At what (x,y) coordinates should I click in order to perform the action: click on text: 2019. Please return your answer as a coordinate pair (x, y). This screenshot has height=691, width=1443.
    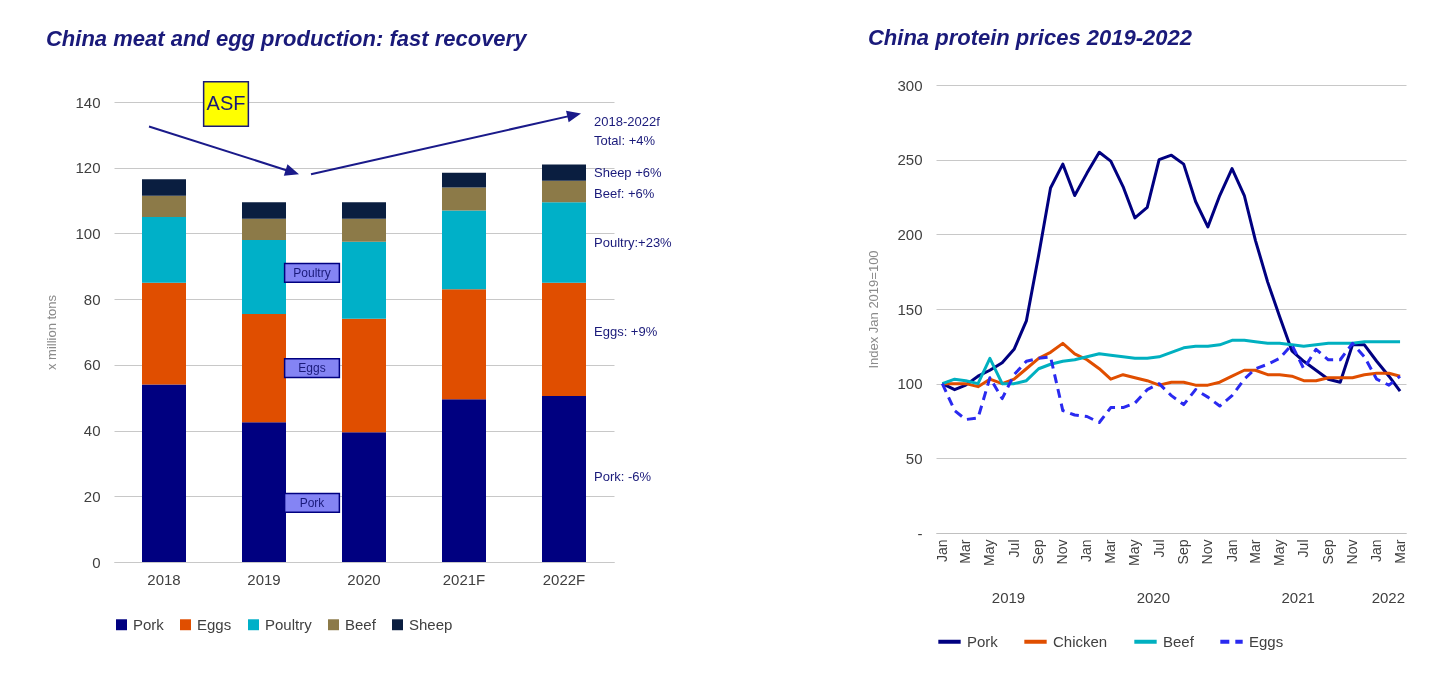
    Looking at the image, I should click on (1008, 597).